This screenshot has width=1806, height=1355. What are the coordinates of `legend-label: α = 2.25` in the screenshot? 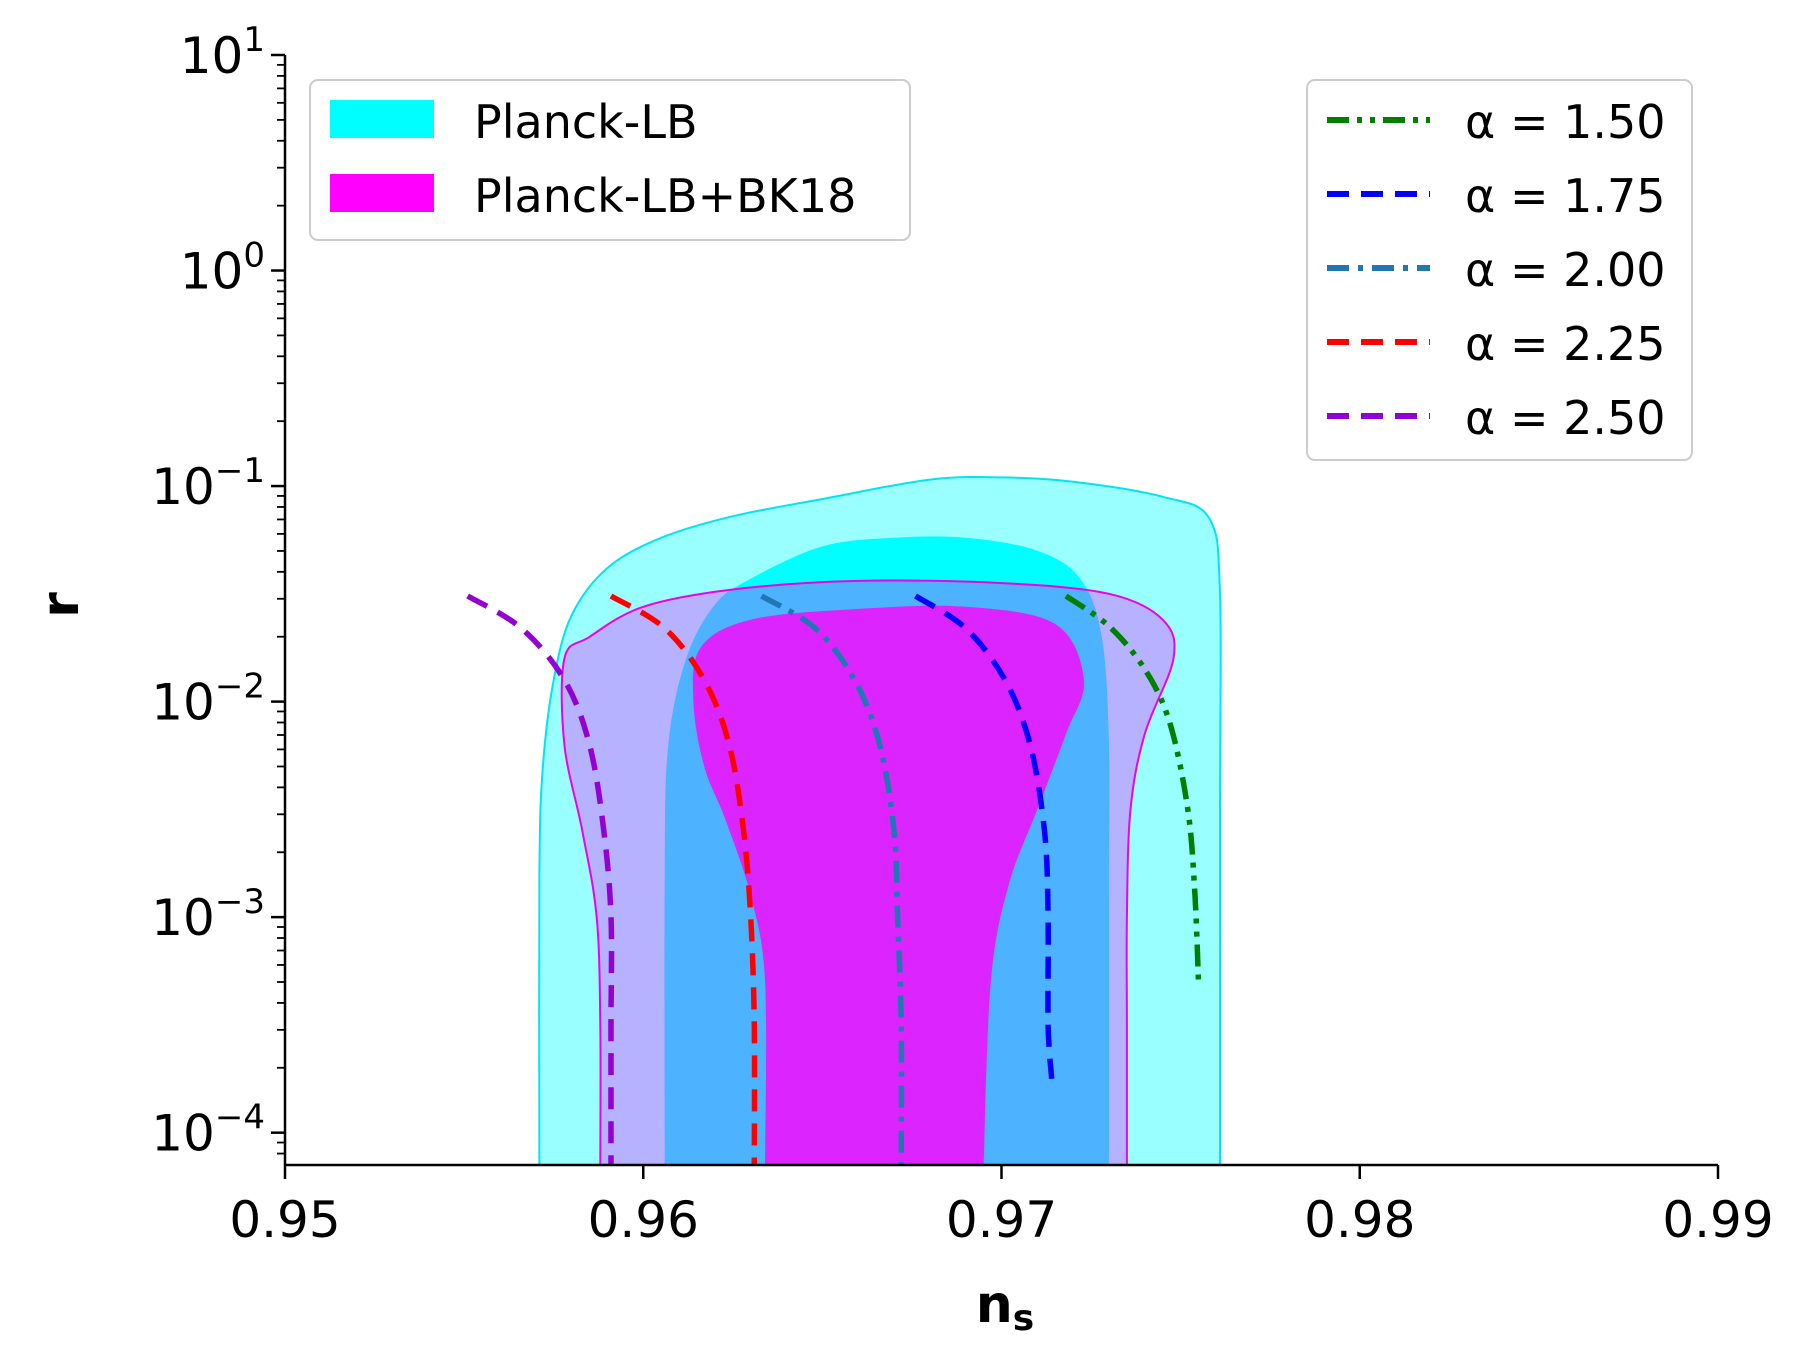 It's located at (1565, 344).